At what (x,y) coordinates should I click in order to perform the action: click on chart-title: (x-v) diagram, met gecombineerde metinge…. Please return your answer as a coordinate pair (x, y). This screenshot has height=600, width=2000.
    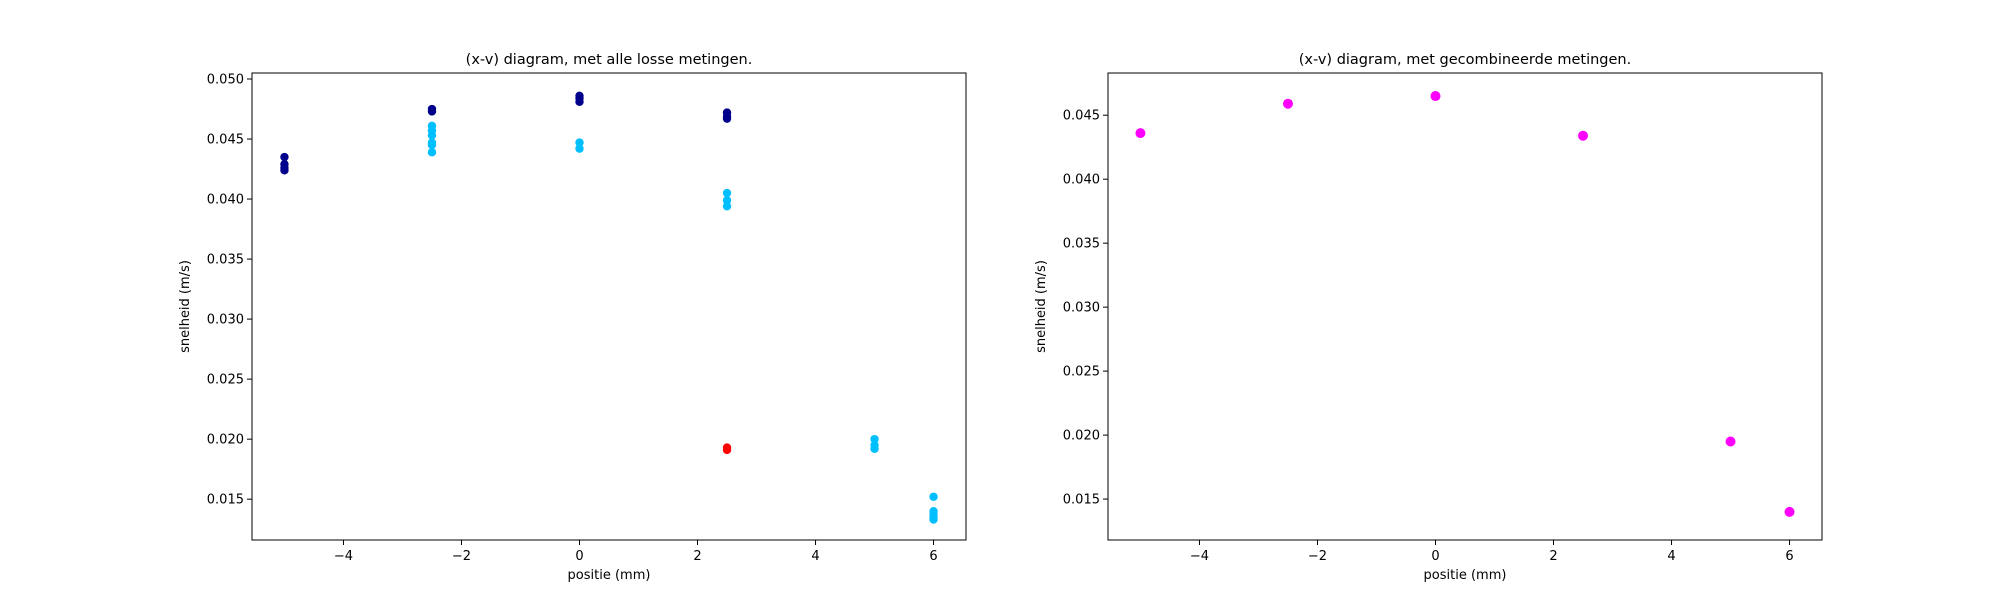
    Looking at the image, I should click on (1465, 60).